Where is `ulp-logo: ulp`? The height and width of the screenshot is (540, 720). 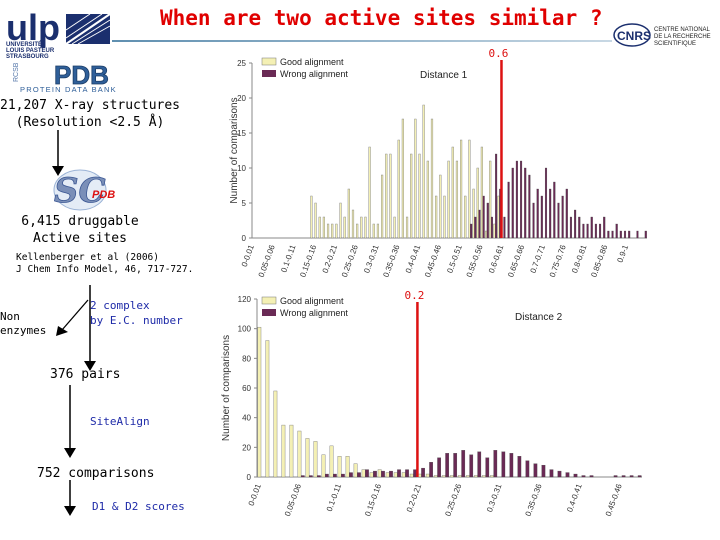
ulp-logo: ulp is located at coordinates (58, 28).